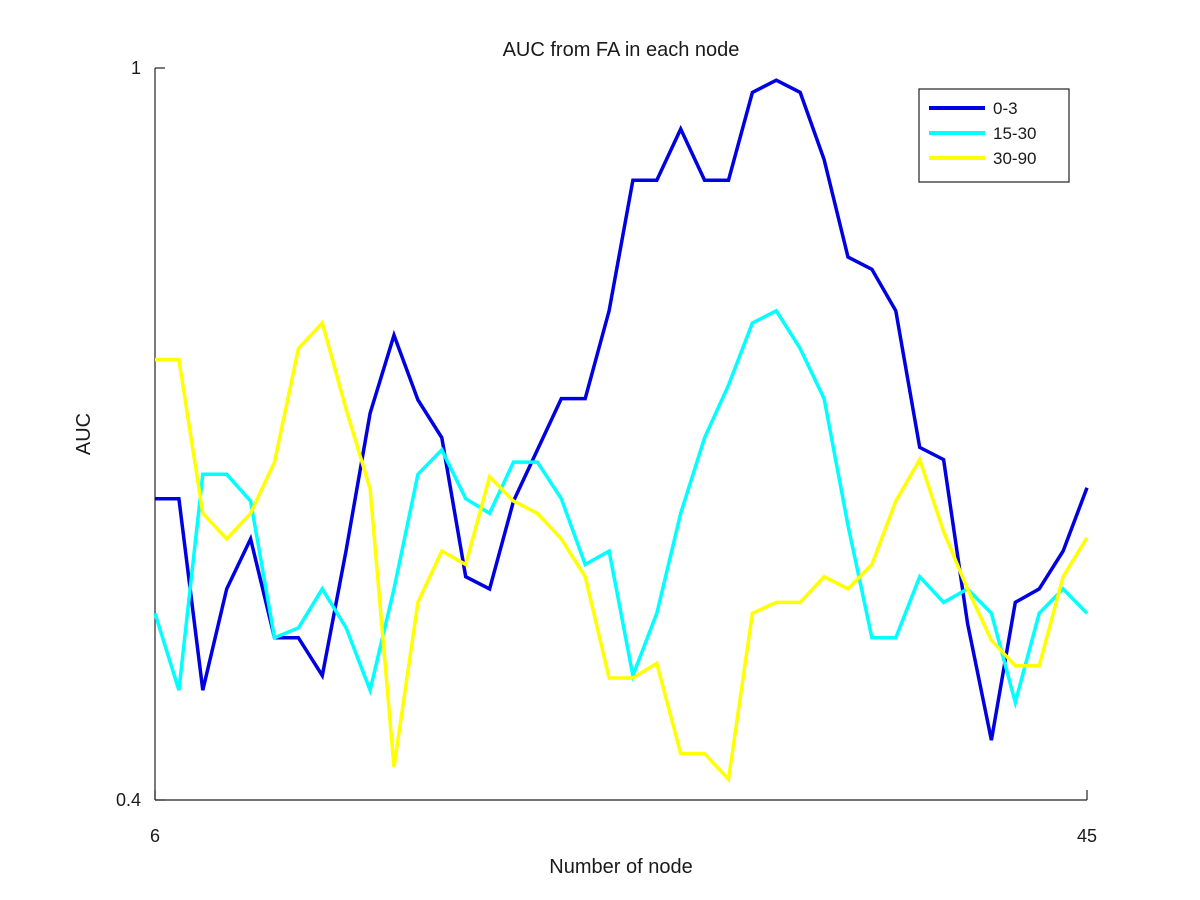 The height and width of the screenshot is (900, 1200). What do you see at coordinates (1005, 108) in the screenshot?
I see `legend-label: 0-3` at bounding box center [1005, 108].